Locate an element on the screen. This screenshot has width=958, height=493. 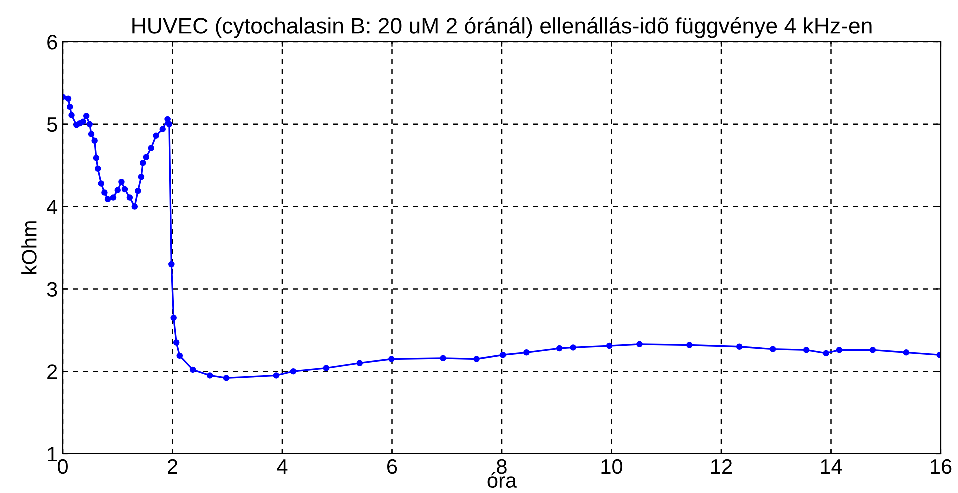
x-tick-label: 10 is located at coordinates (612, 466).